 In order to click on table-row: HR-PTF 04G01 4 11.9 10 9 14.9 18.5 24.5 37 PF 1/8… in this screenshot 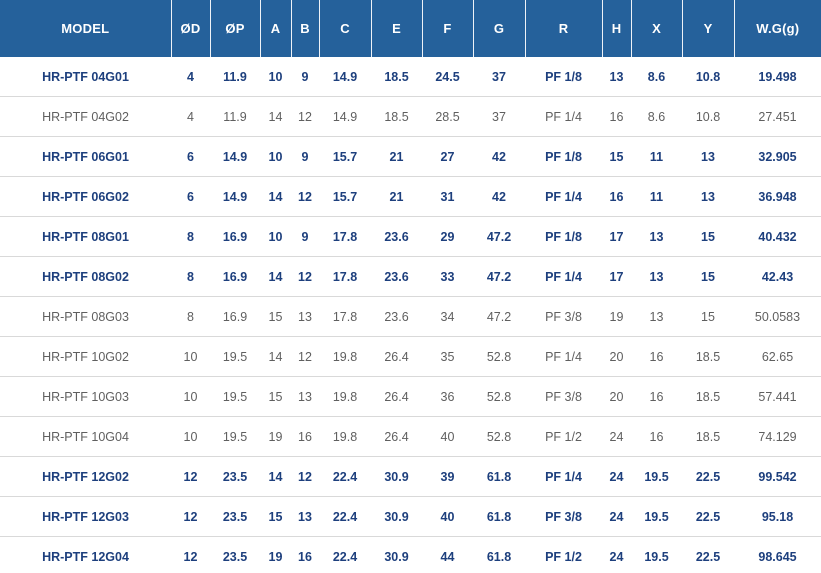, I will do `click(410, 77)`.